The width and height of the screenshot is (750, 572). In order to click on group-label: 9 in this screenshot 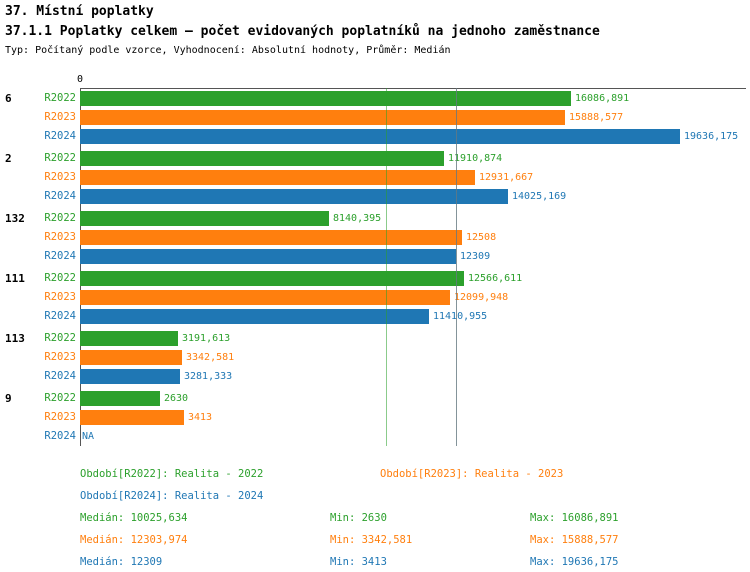, I will do `click(8, 398)`.